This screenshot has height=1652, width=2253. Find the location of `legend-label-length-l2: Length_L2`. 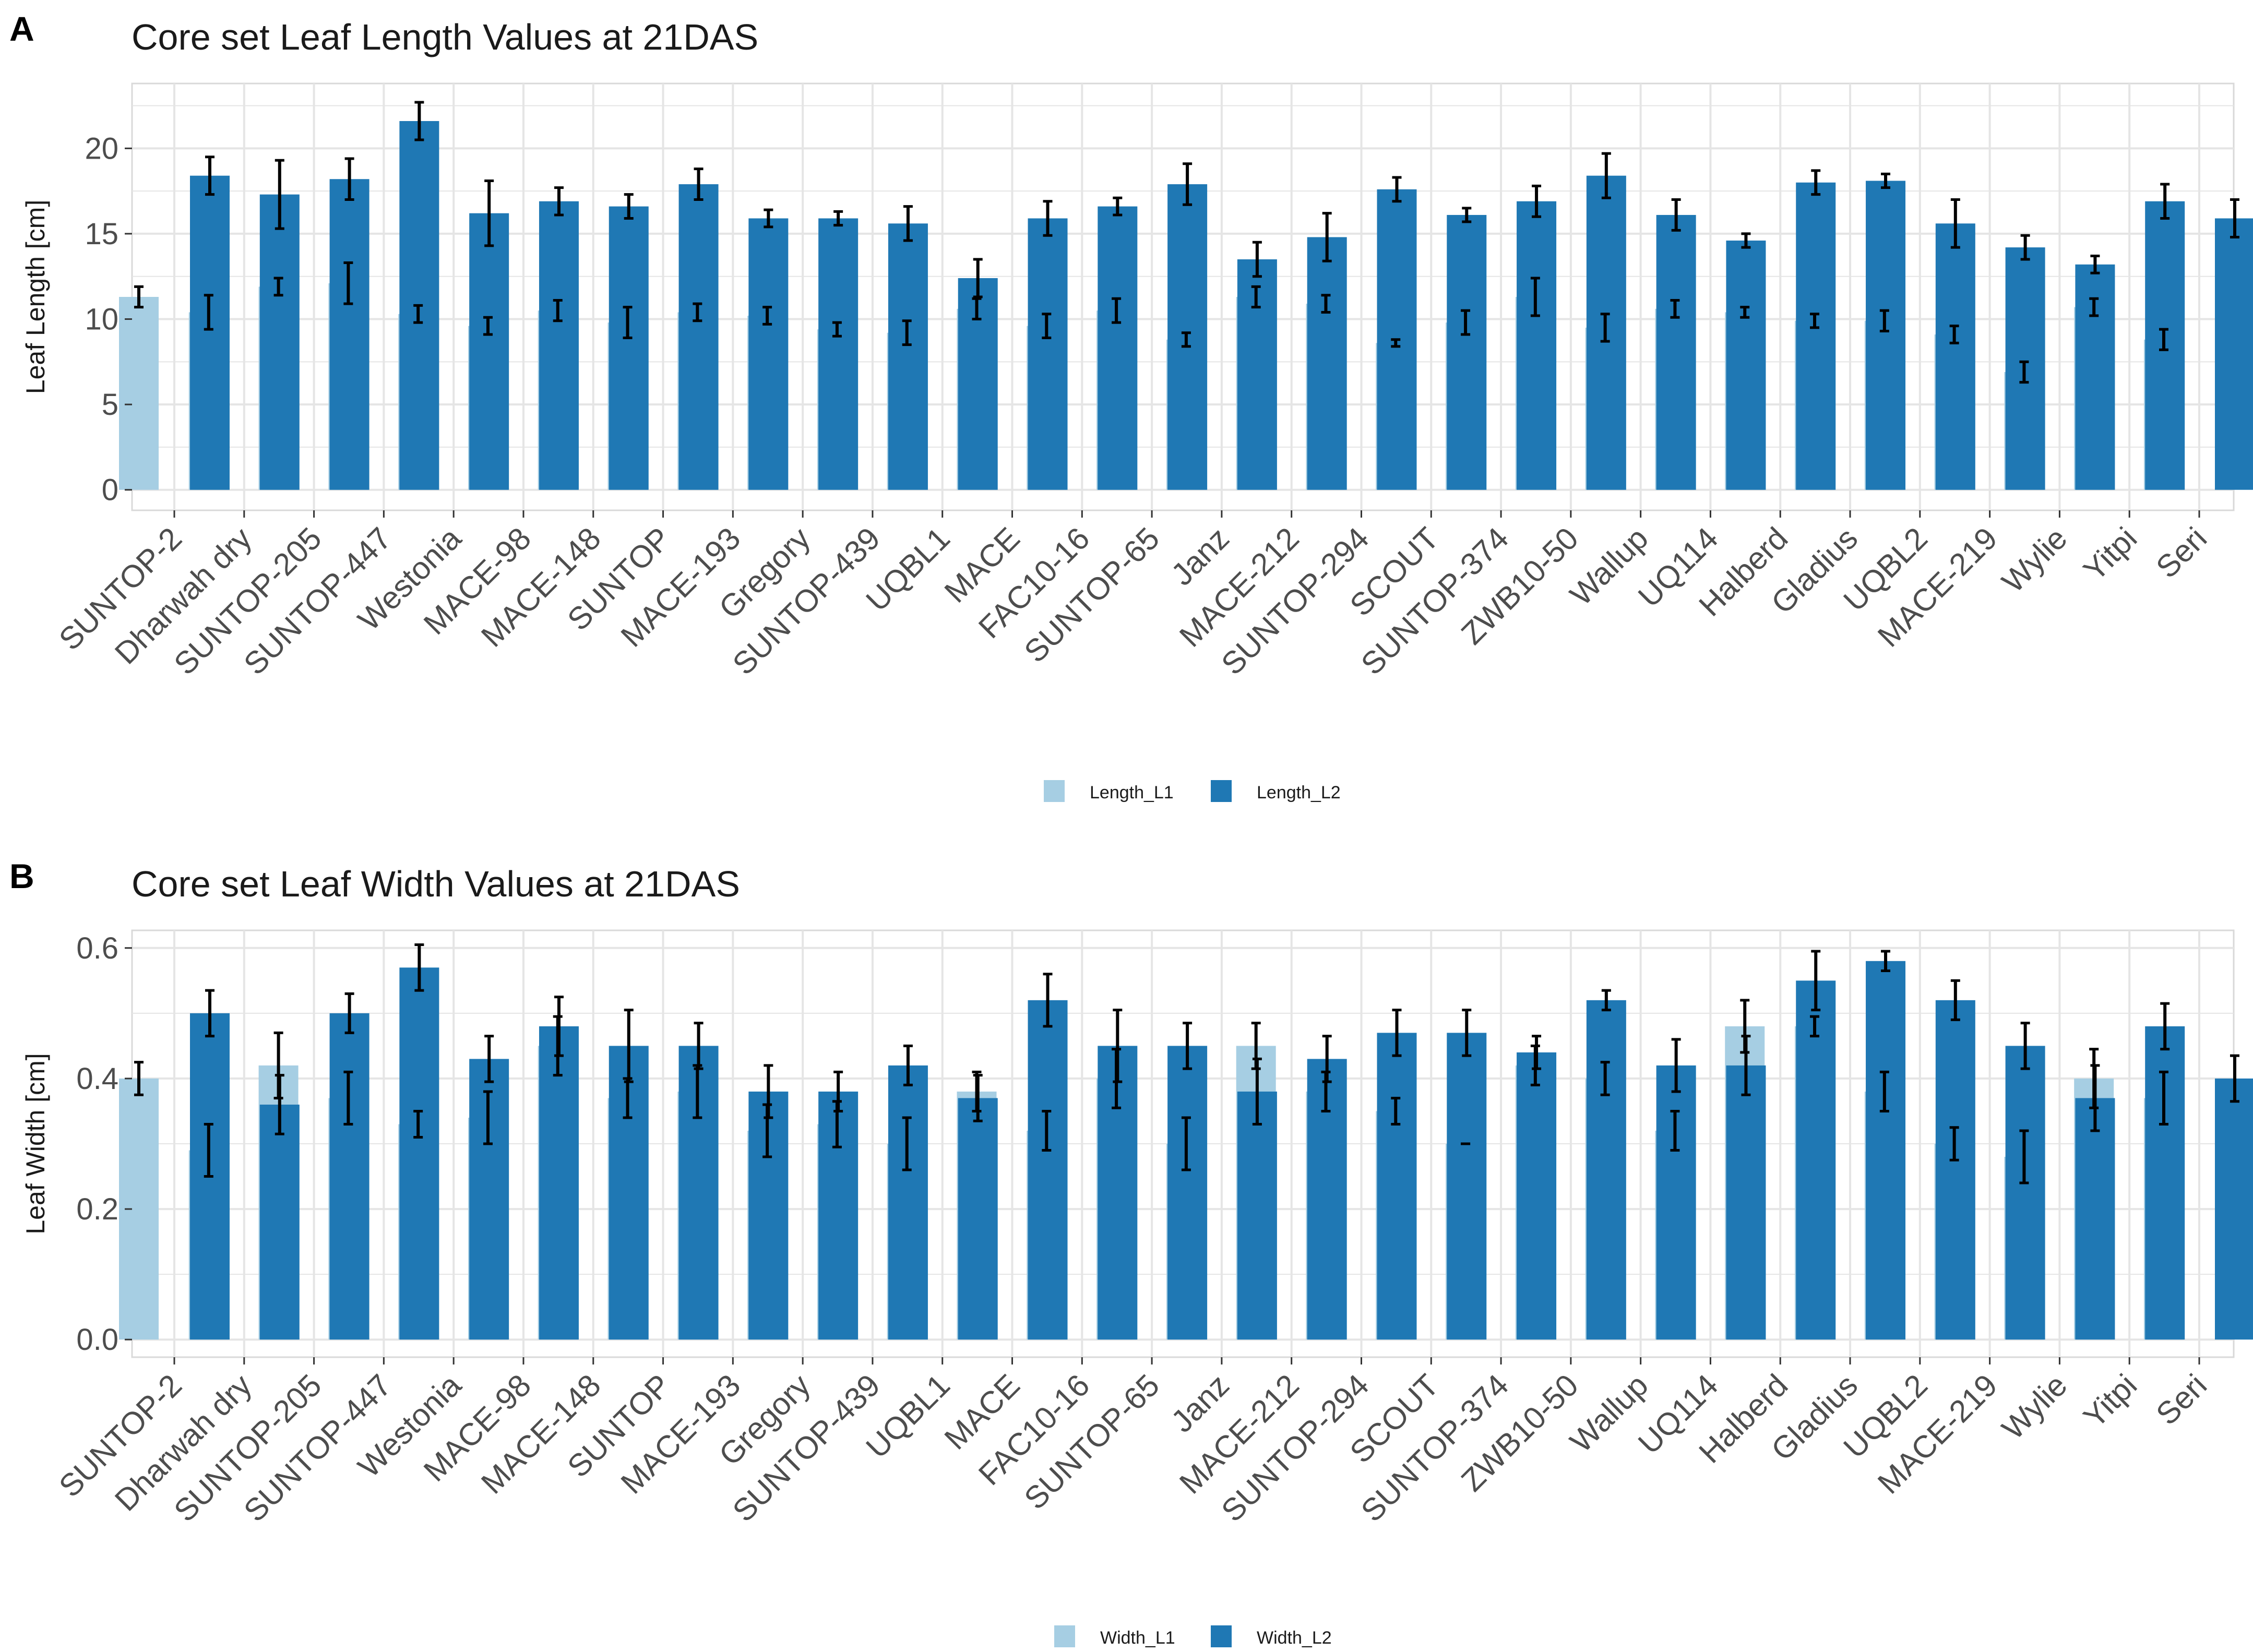

legend-label-length-l2: Length_L2 is located at coordinates (1299, 793).